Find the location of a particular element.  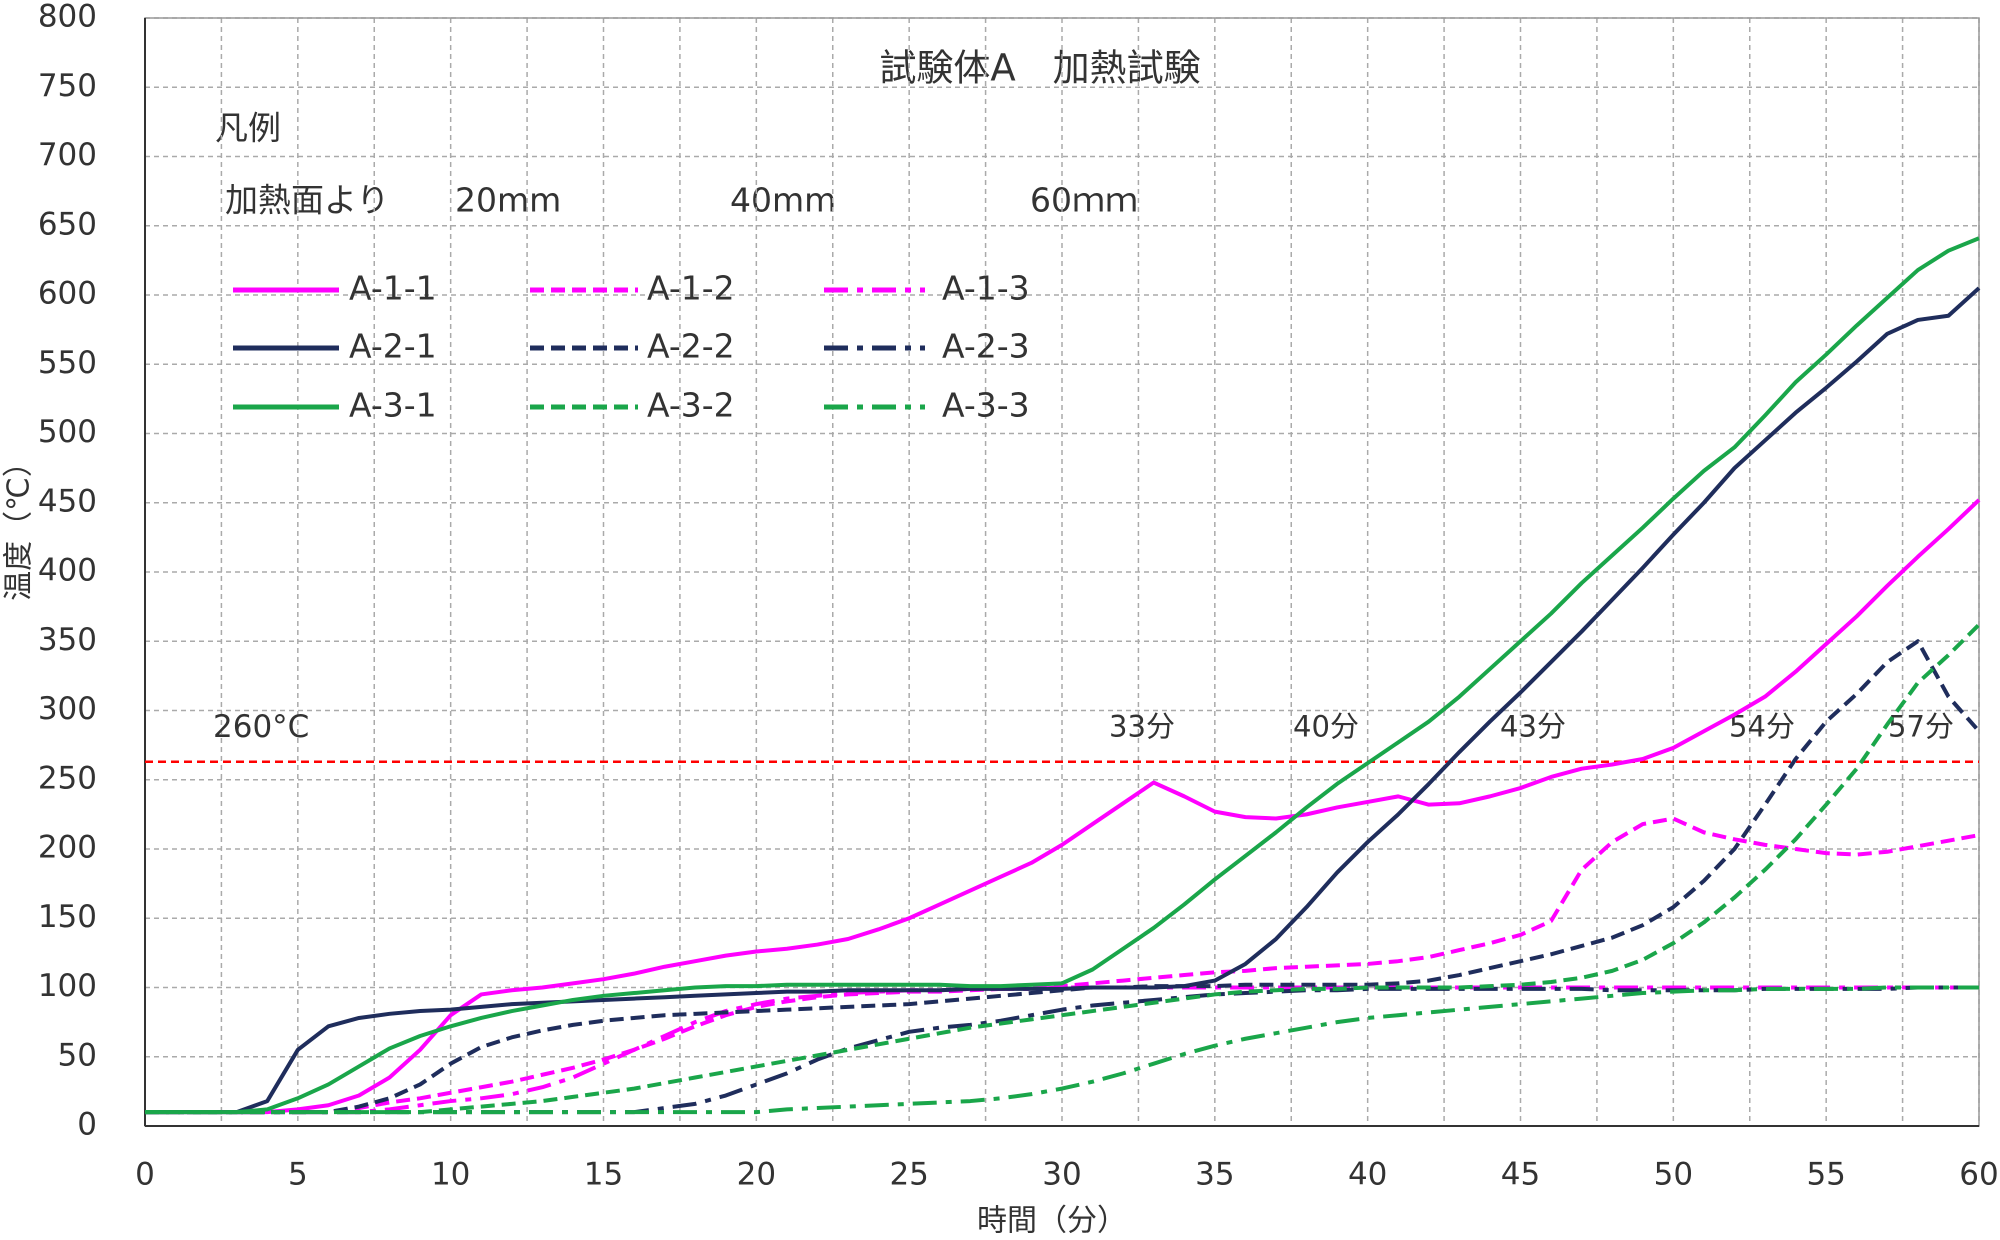

x-tick-label: 55 is located at coordinates (1825, 1175).